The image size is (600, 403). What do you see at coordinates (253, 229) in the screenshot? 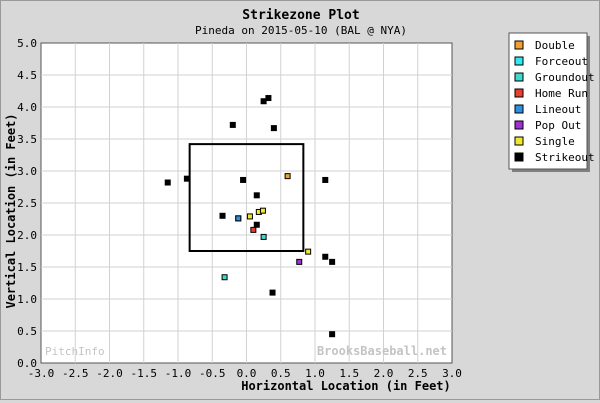
I see `point-home-run` at bounding box center [253, 229].